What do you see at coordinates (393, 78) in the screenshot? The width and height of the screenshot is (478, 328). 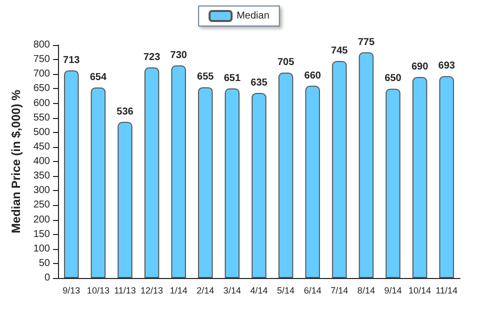 I see `data-label: 650` at bounding box center [393, 78].